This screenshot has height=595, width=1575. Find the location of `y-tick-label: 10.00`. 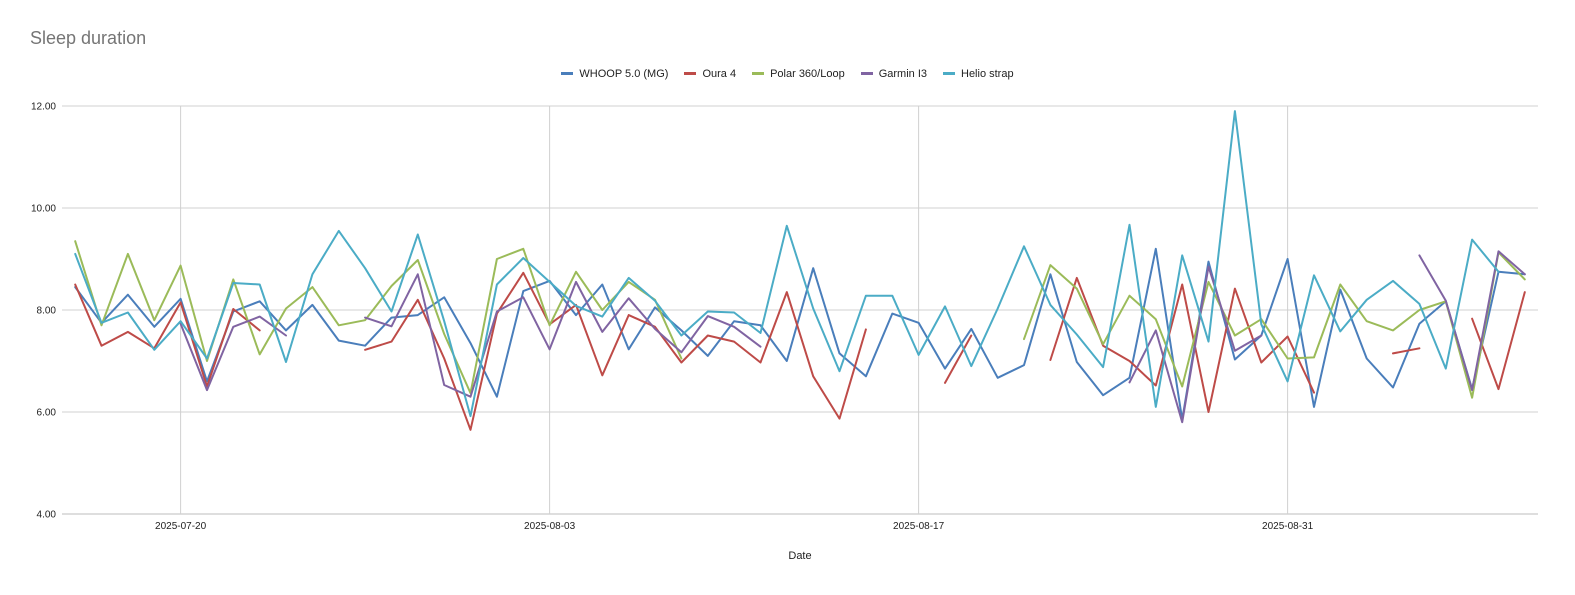

y-tick-label: 10.00 is located at coordinates (43, 209).